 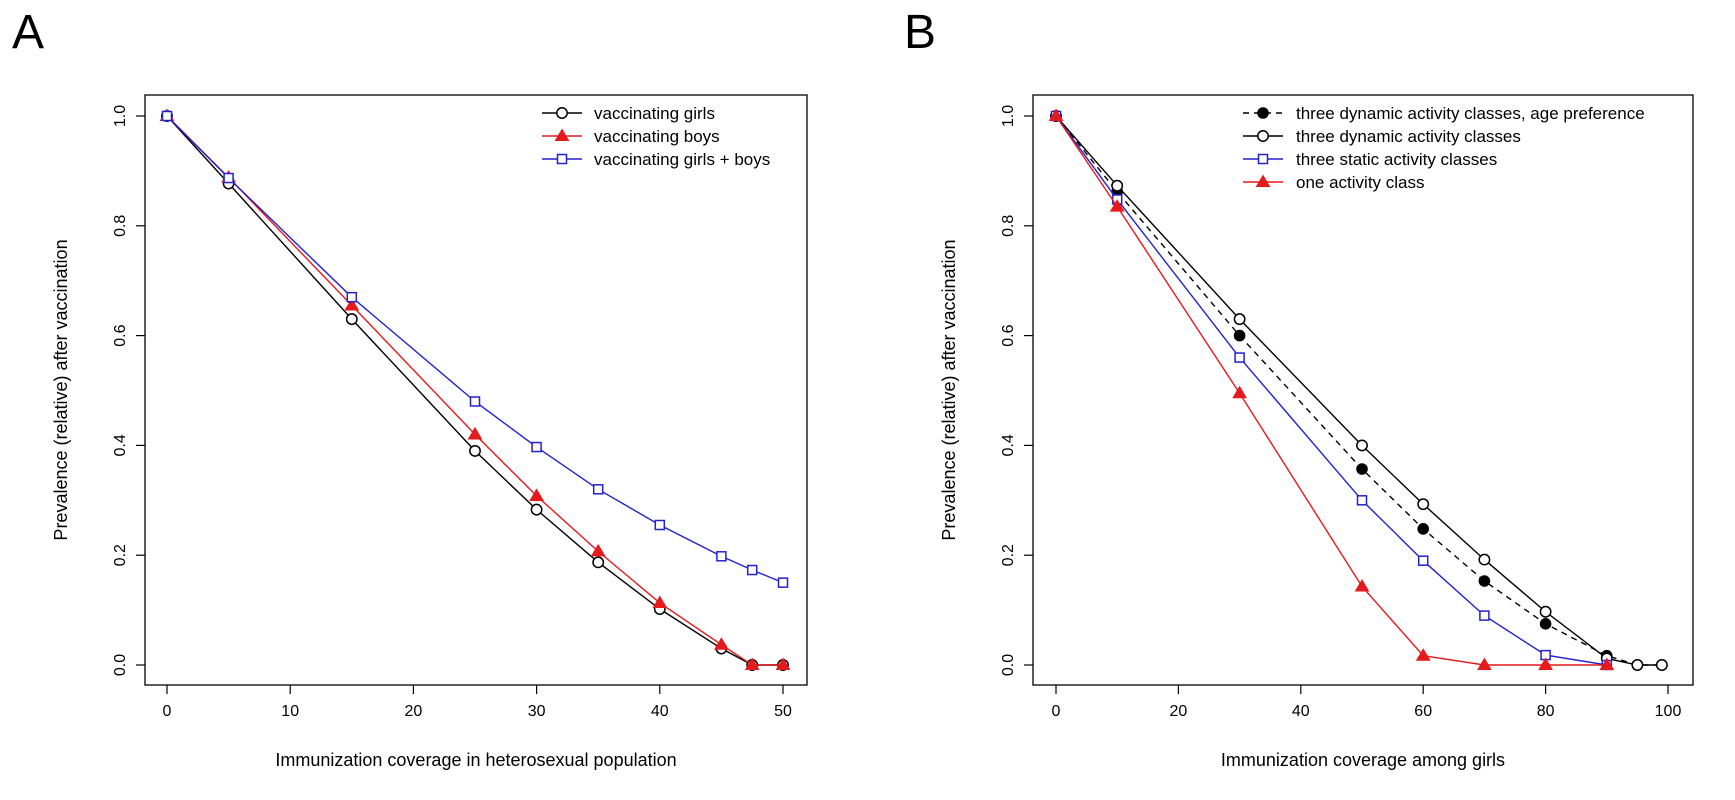 I want to click on y-axis-title-b: Prevalence (relative) after vaccination, so click(x=949, y=389).